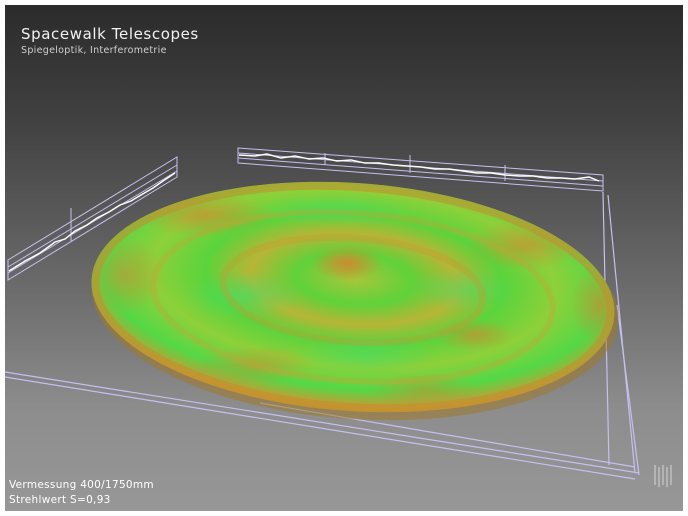 The image size is (688, 516). Describe the element at coordinates (92, 222) in the screenshot. I see `left-profile-curve` at that location.